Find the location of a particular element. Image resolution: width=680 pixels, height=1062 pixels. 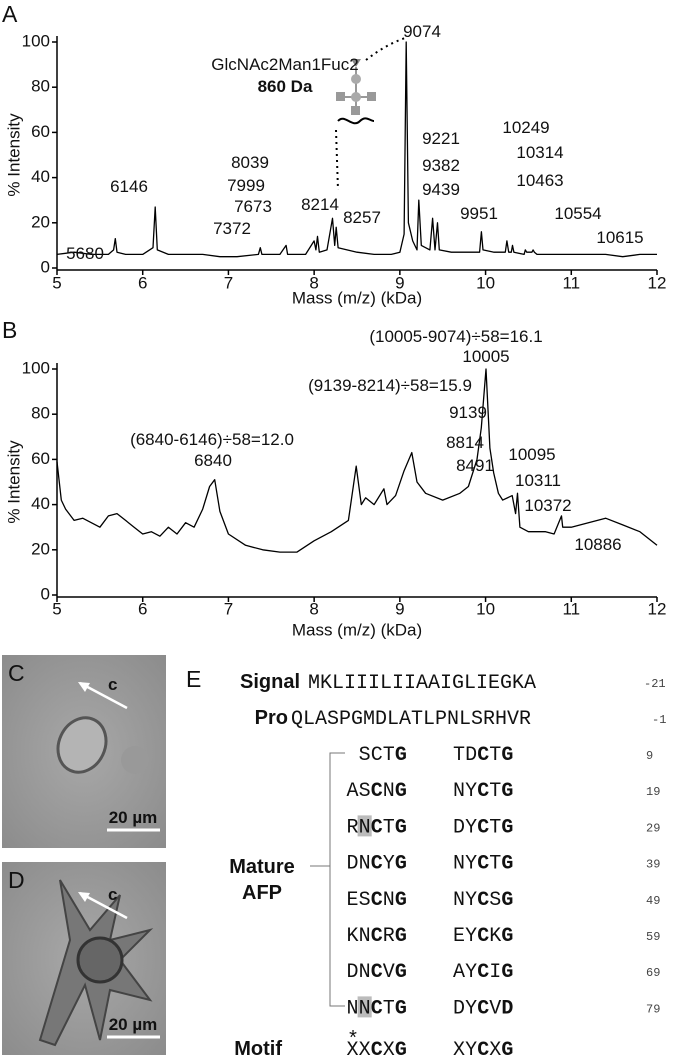

peak-label: 9139 is located at coordinates (468, 412).